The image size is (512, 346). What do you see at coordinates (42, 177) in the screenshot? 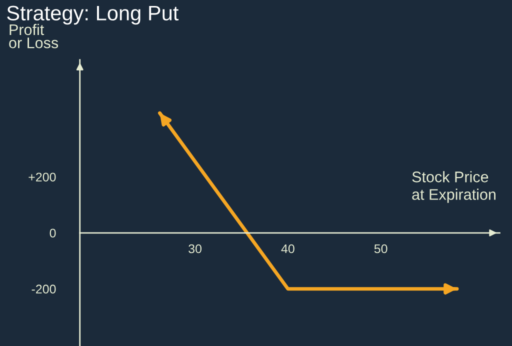
I see `y-tick-label: +200` at bounding box center [42, 177].